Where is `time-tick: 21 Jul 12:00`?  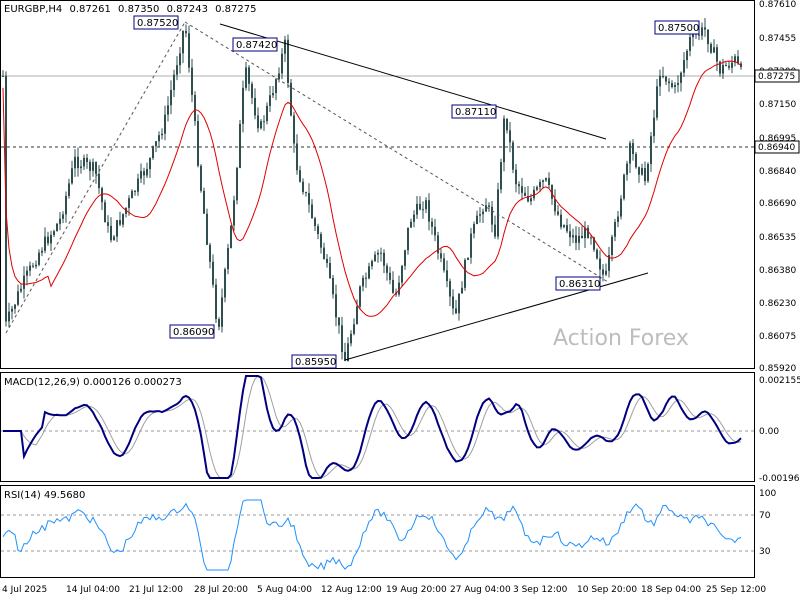 time-tick: 21 Jul 12:00 is located at coordinates (156, 590).